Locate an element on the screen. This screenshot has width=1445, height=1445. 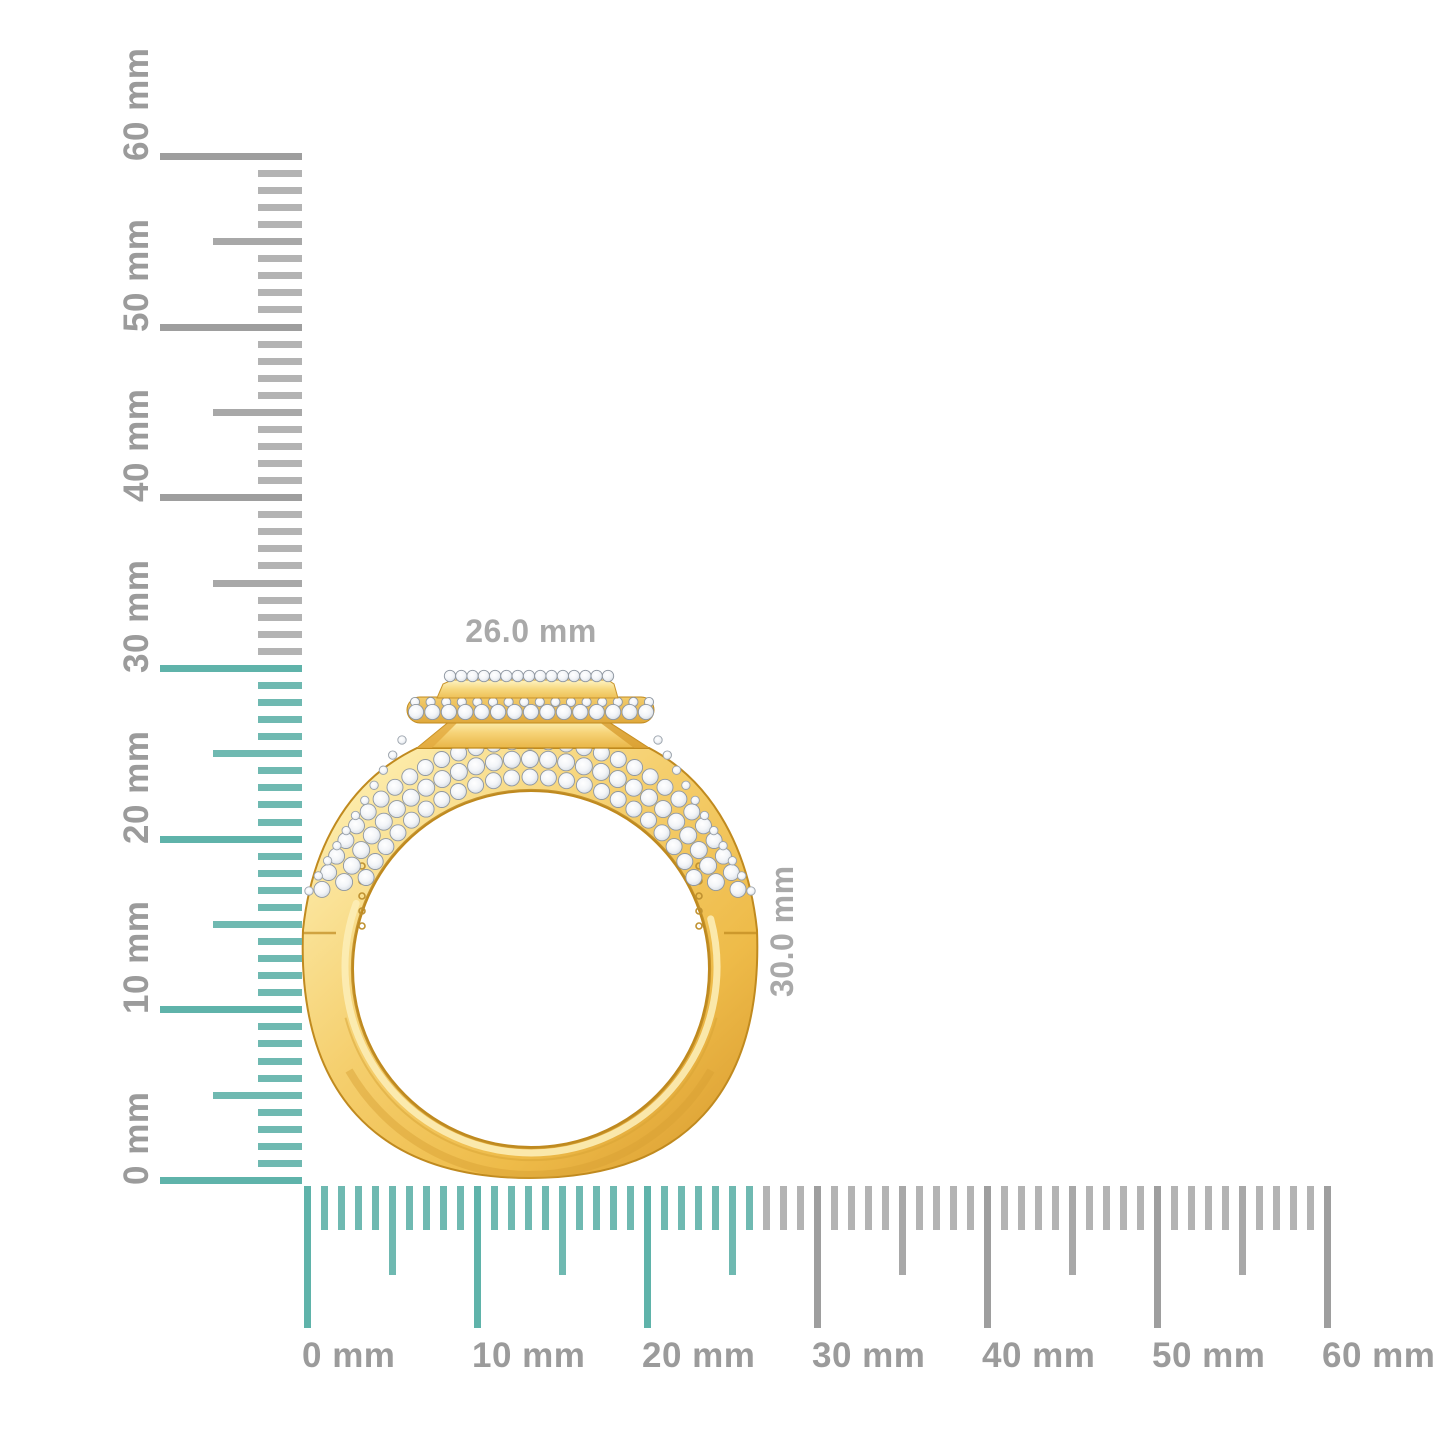
edge-beads-left is located at coordinates (355, 815).